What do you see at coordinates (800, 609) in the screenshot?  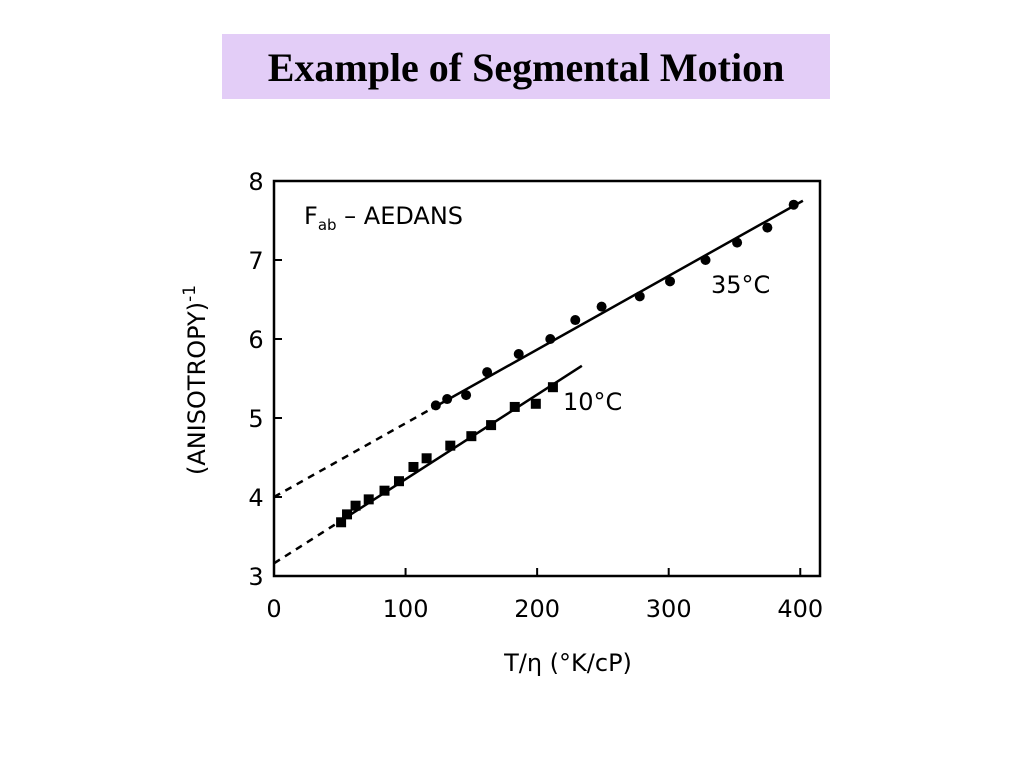 I see `x-tick-label: 400` at bounding box center [800, 609].